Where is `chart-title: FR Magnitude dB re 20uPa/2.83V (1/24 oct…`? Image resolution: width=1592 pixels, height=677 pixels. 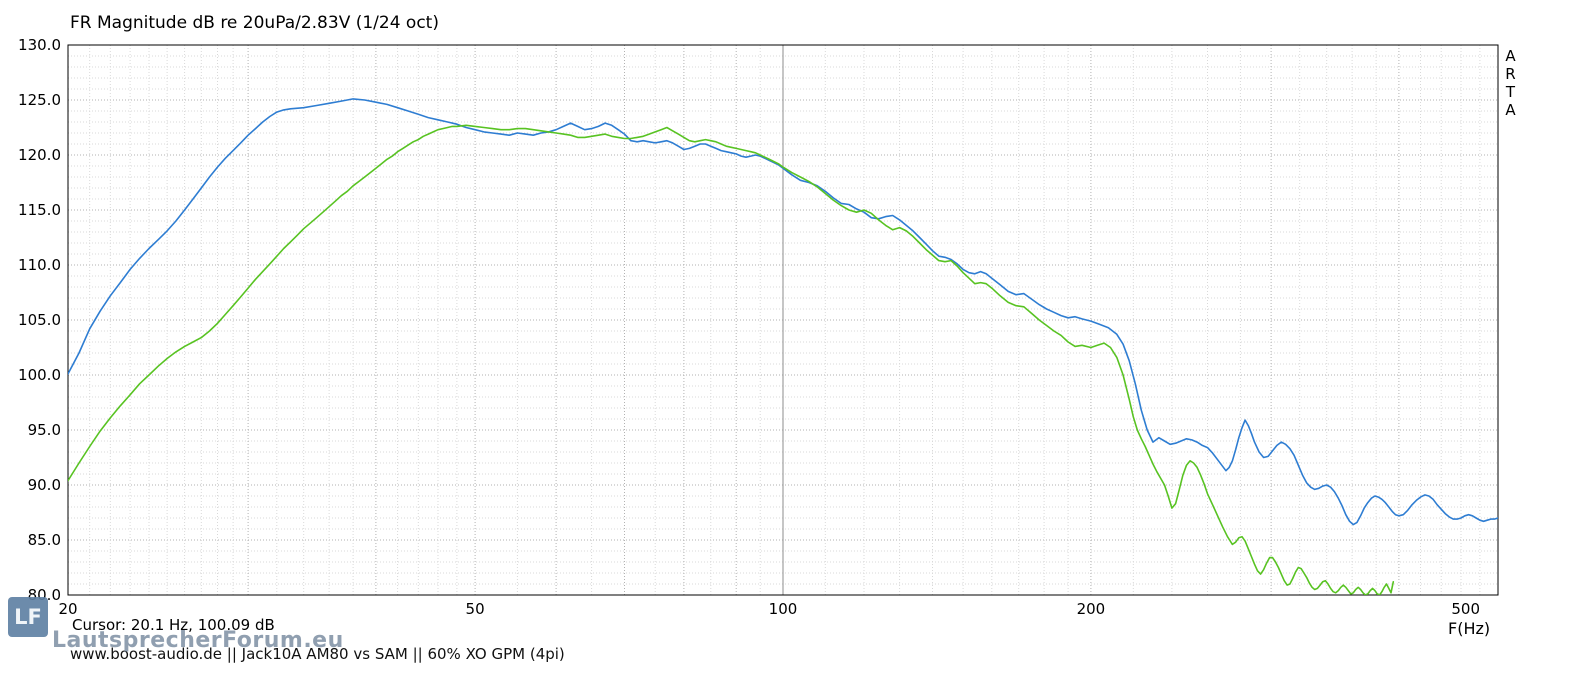 chart-title: FR Magnitude dB re 20uPa/2.83V (1/24 oct… is located at coordinates (254, 23).